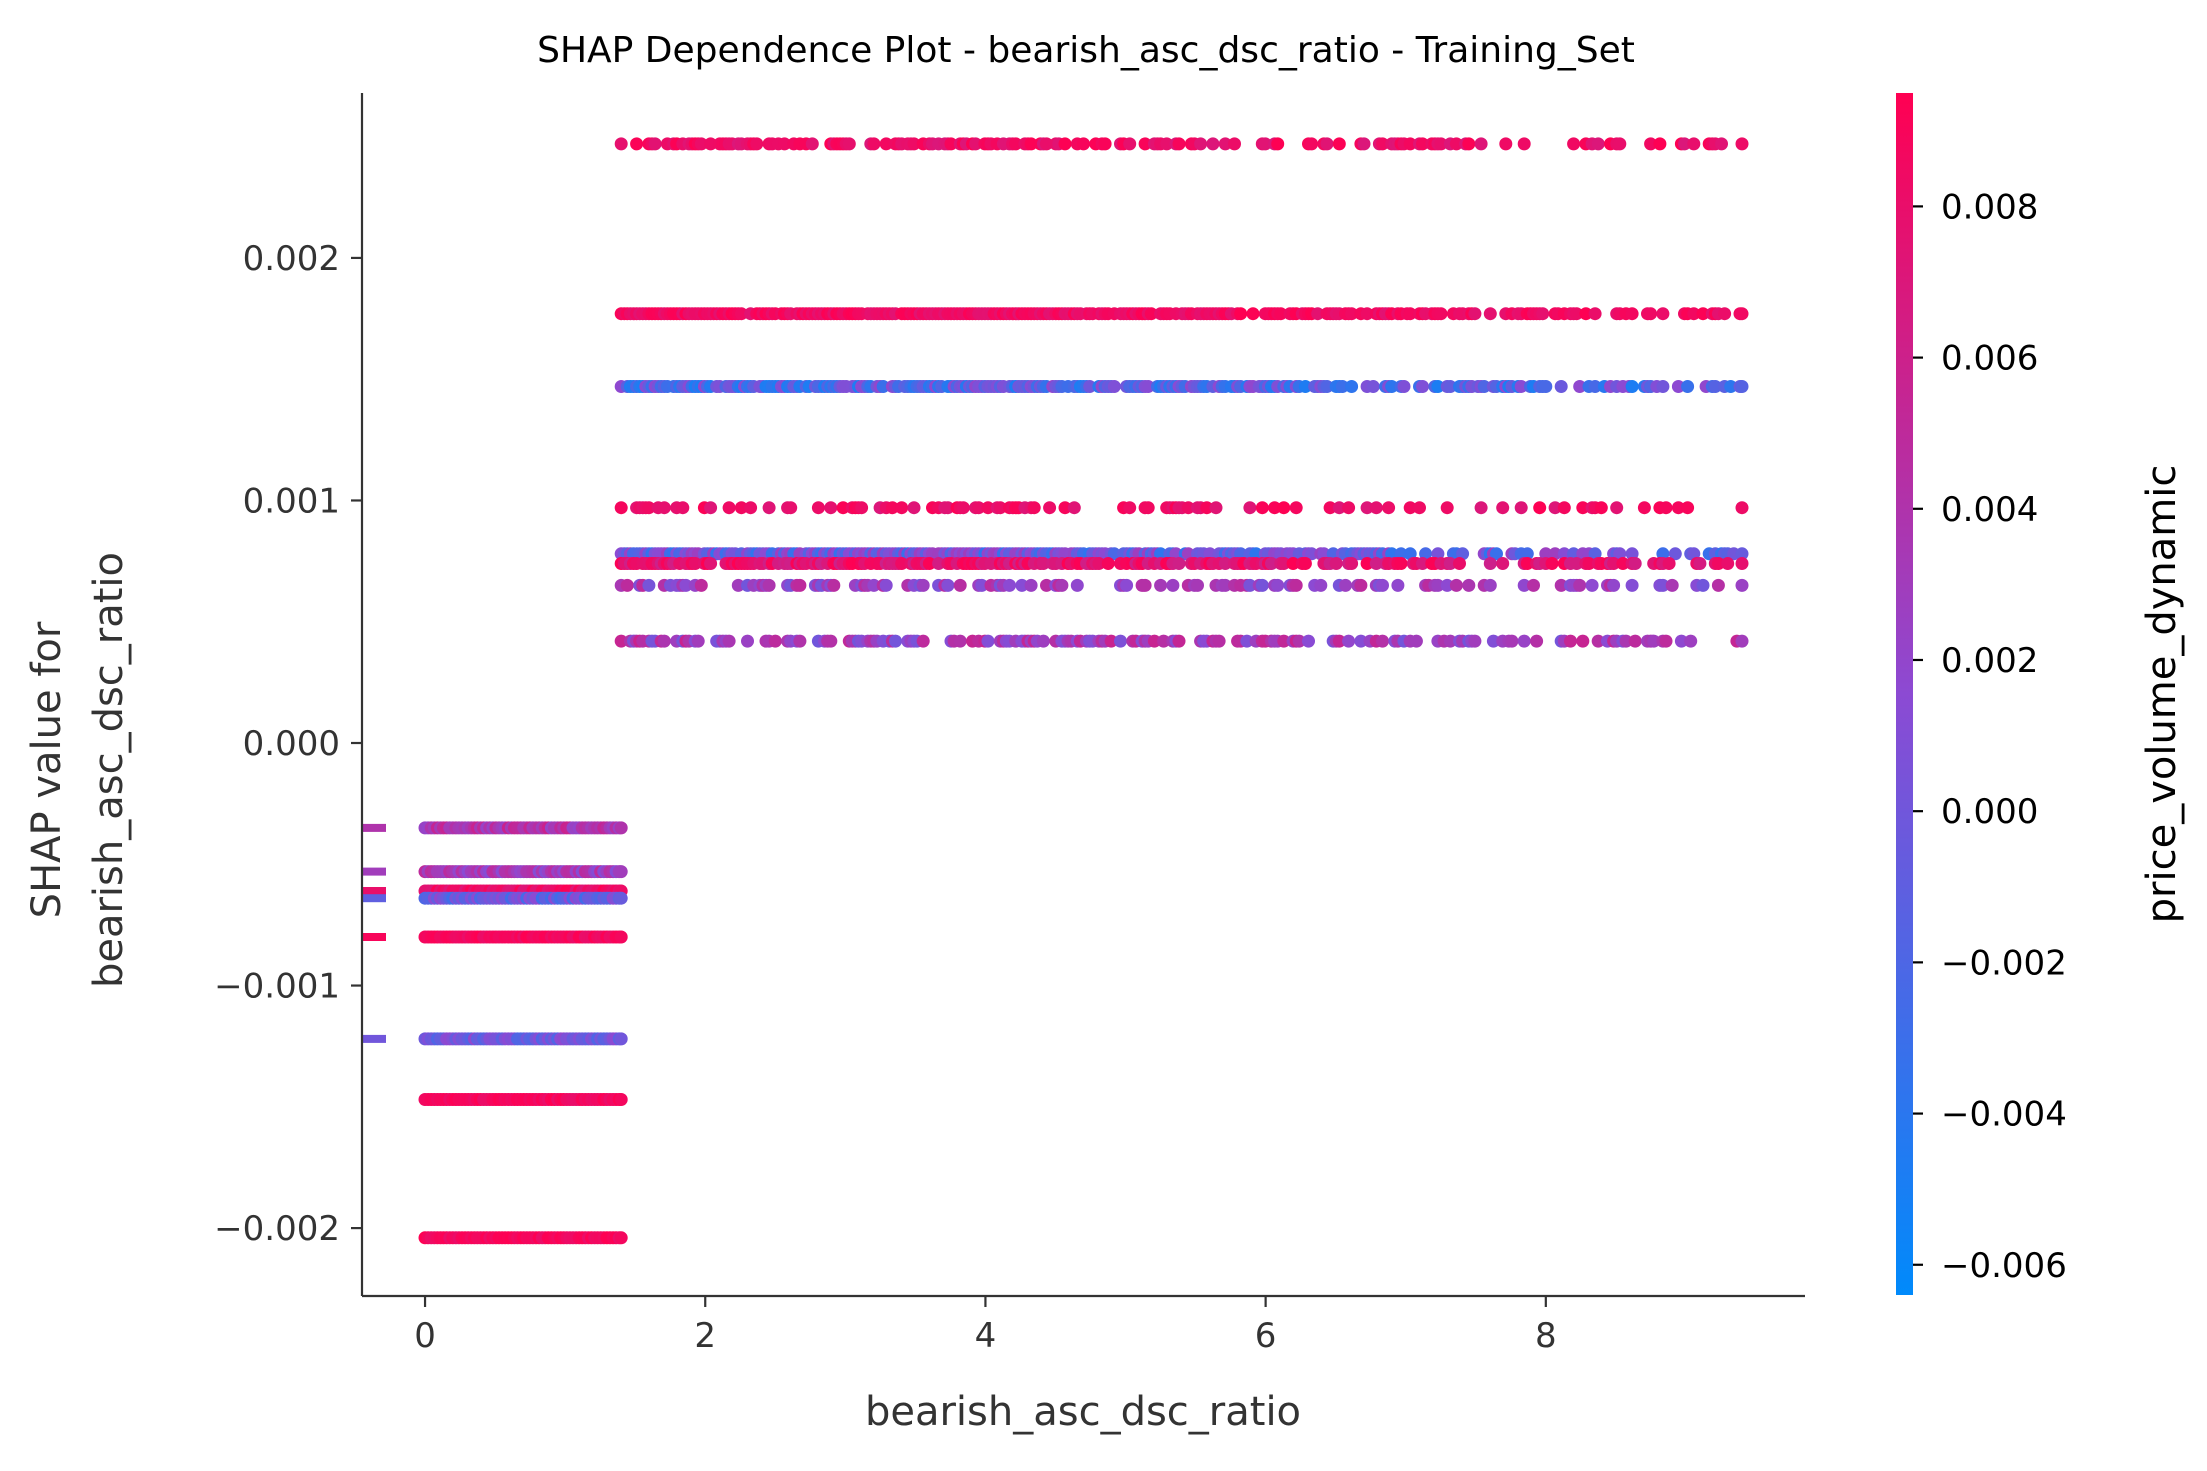 The width and height of the screenshot is (2207, 1471). What do you see at coordinates (2004, 1266) in the screenshot?
I see `colorbar-tick-label: −0.006` at bounding box center [2004, 1266].